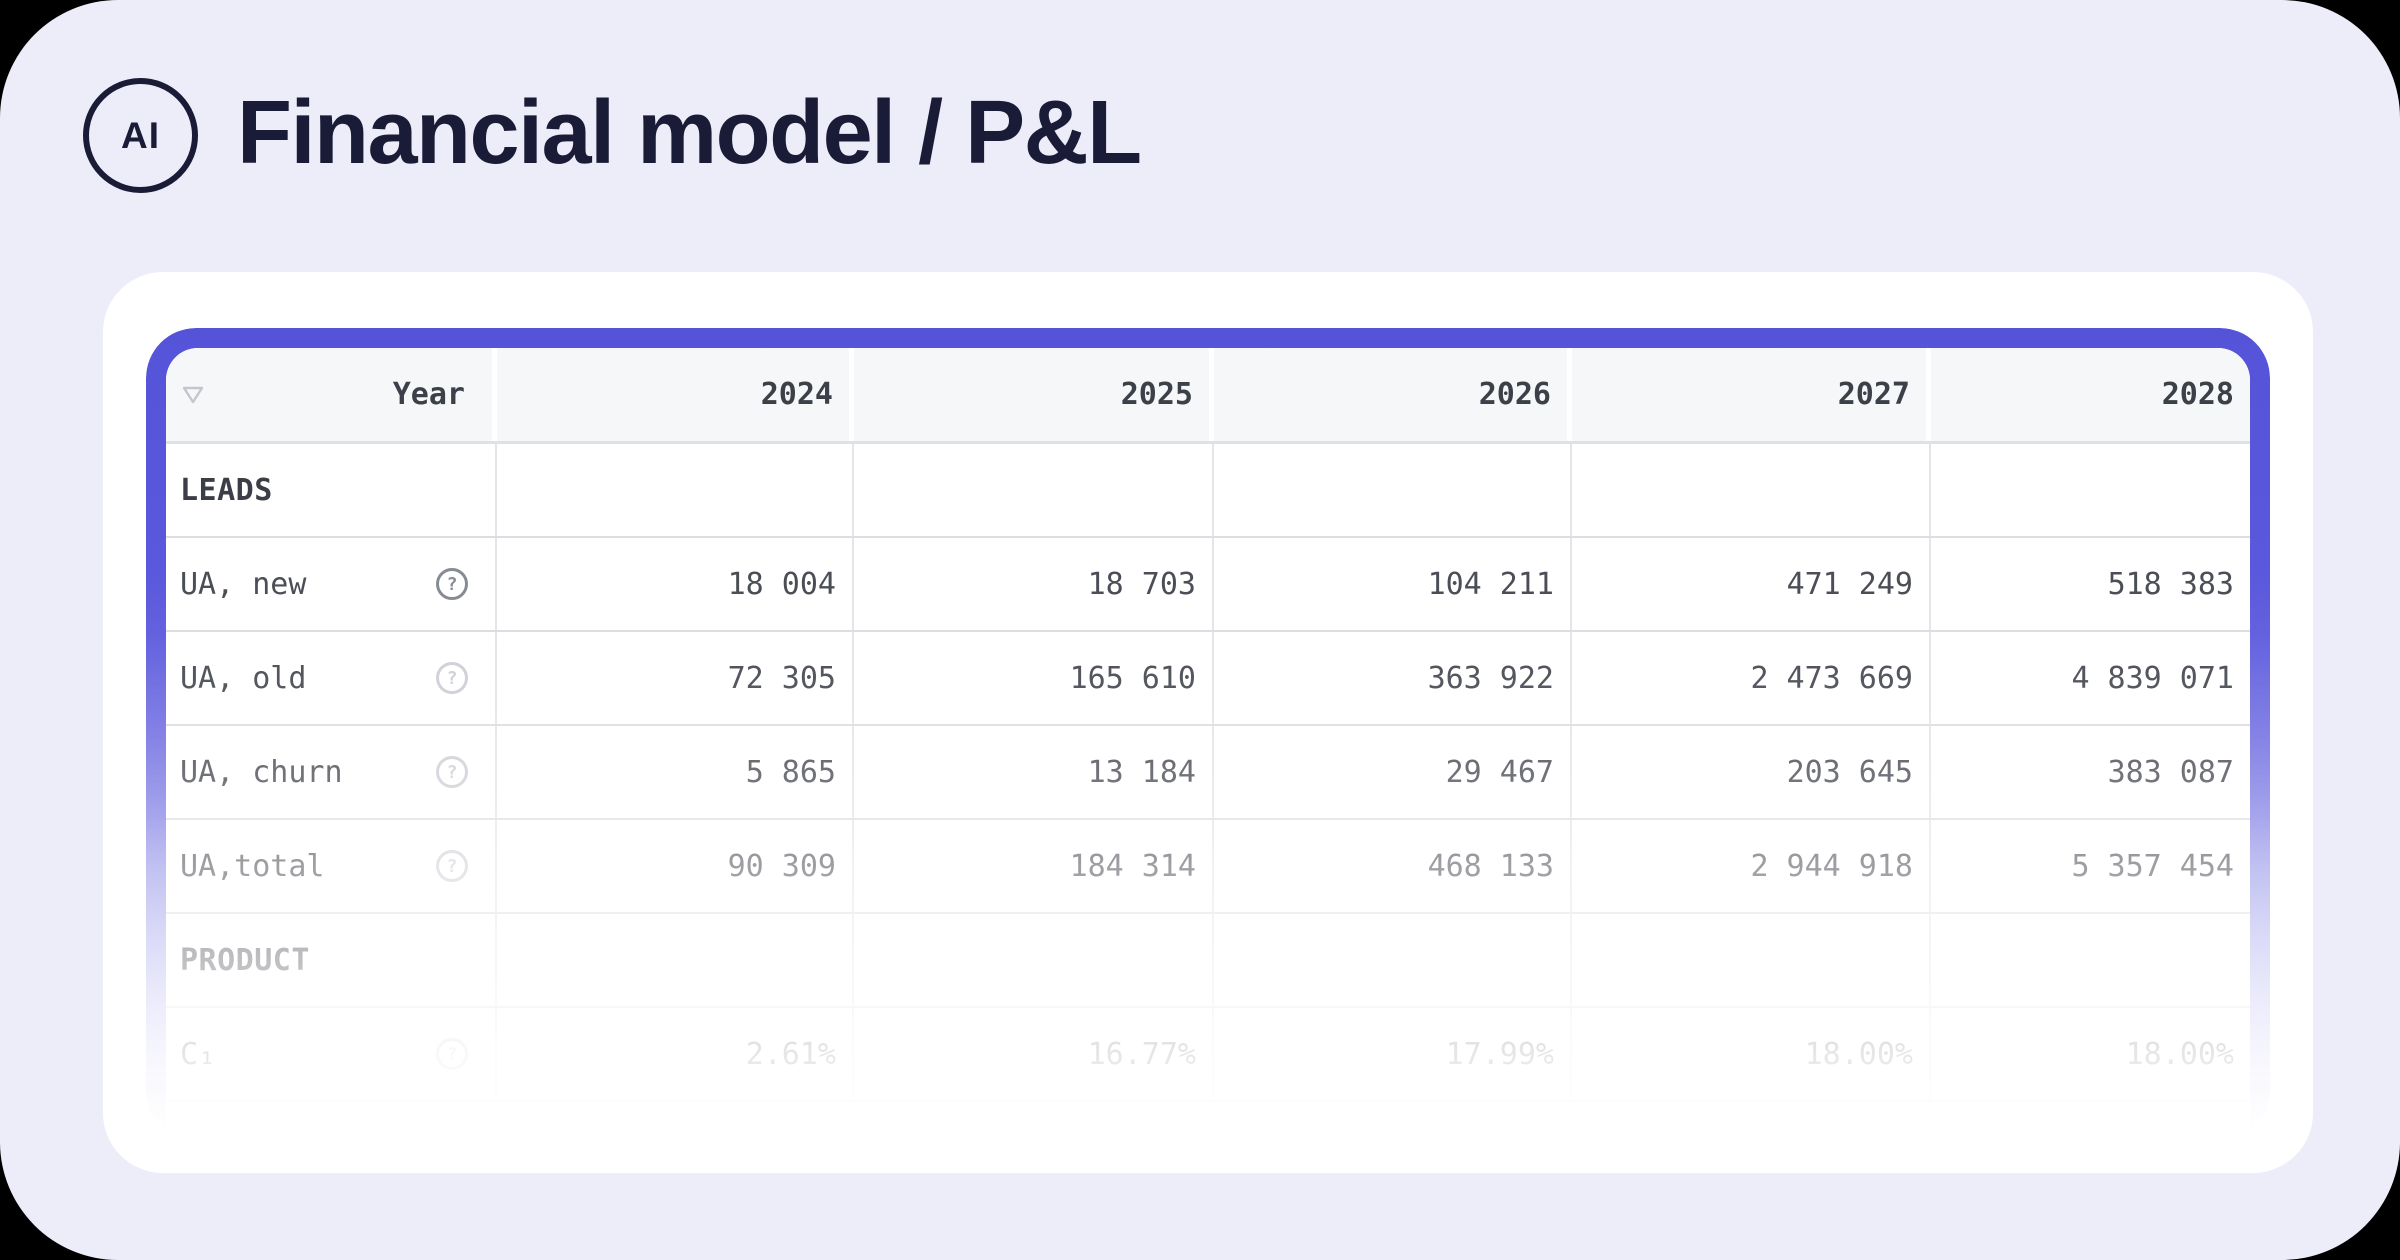  I want to click on row-label-cell: UA,total ?, so click(331, 866).